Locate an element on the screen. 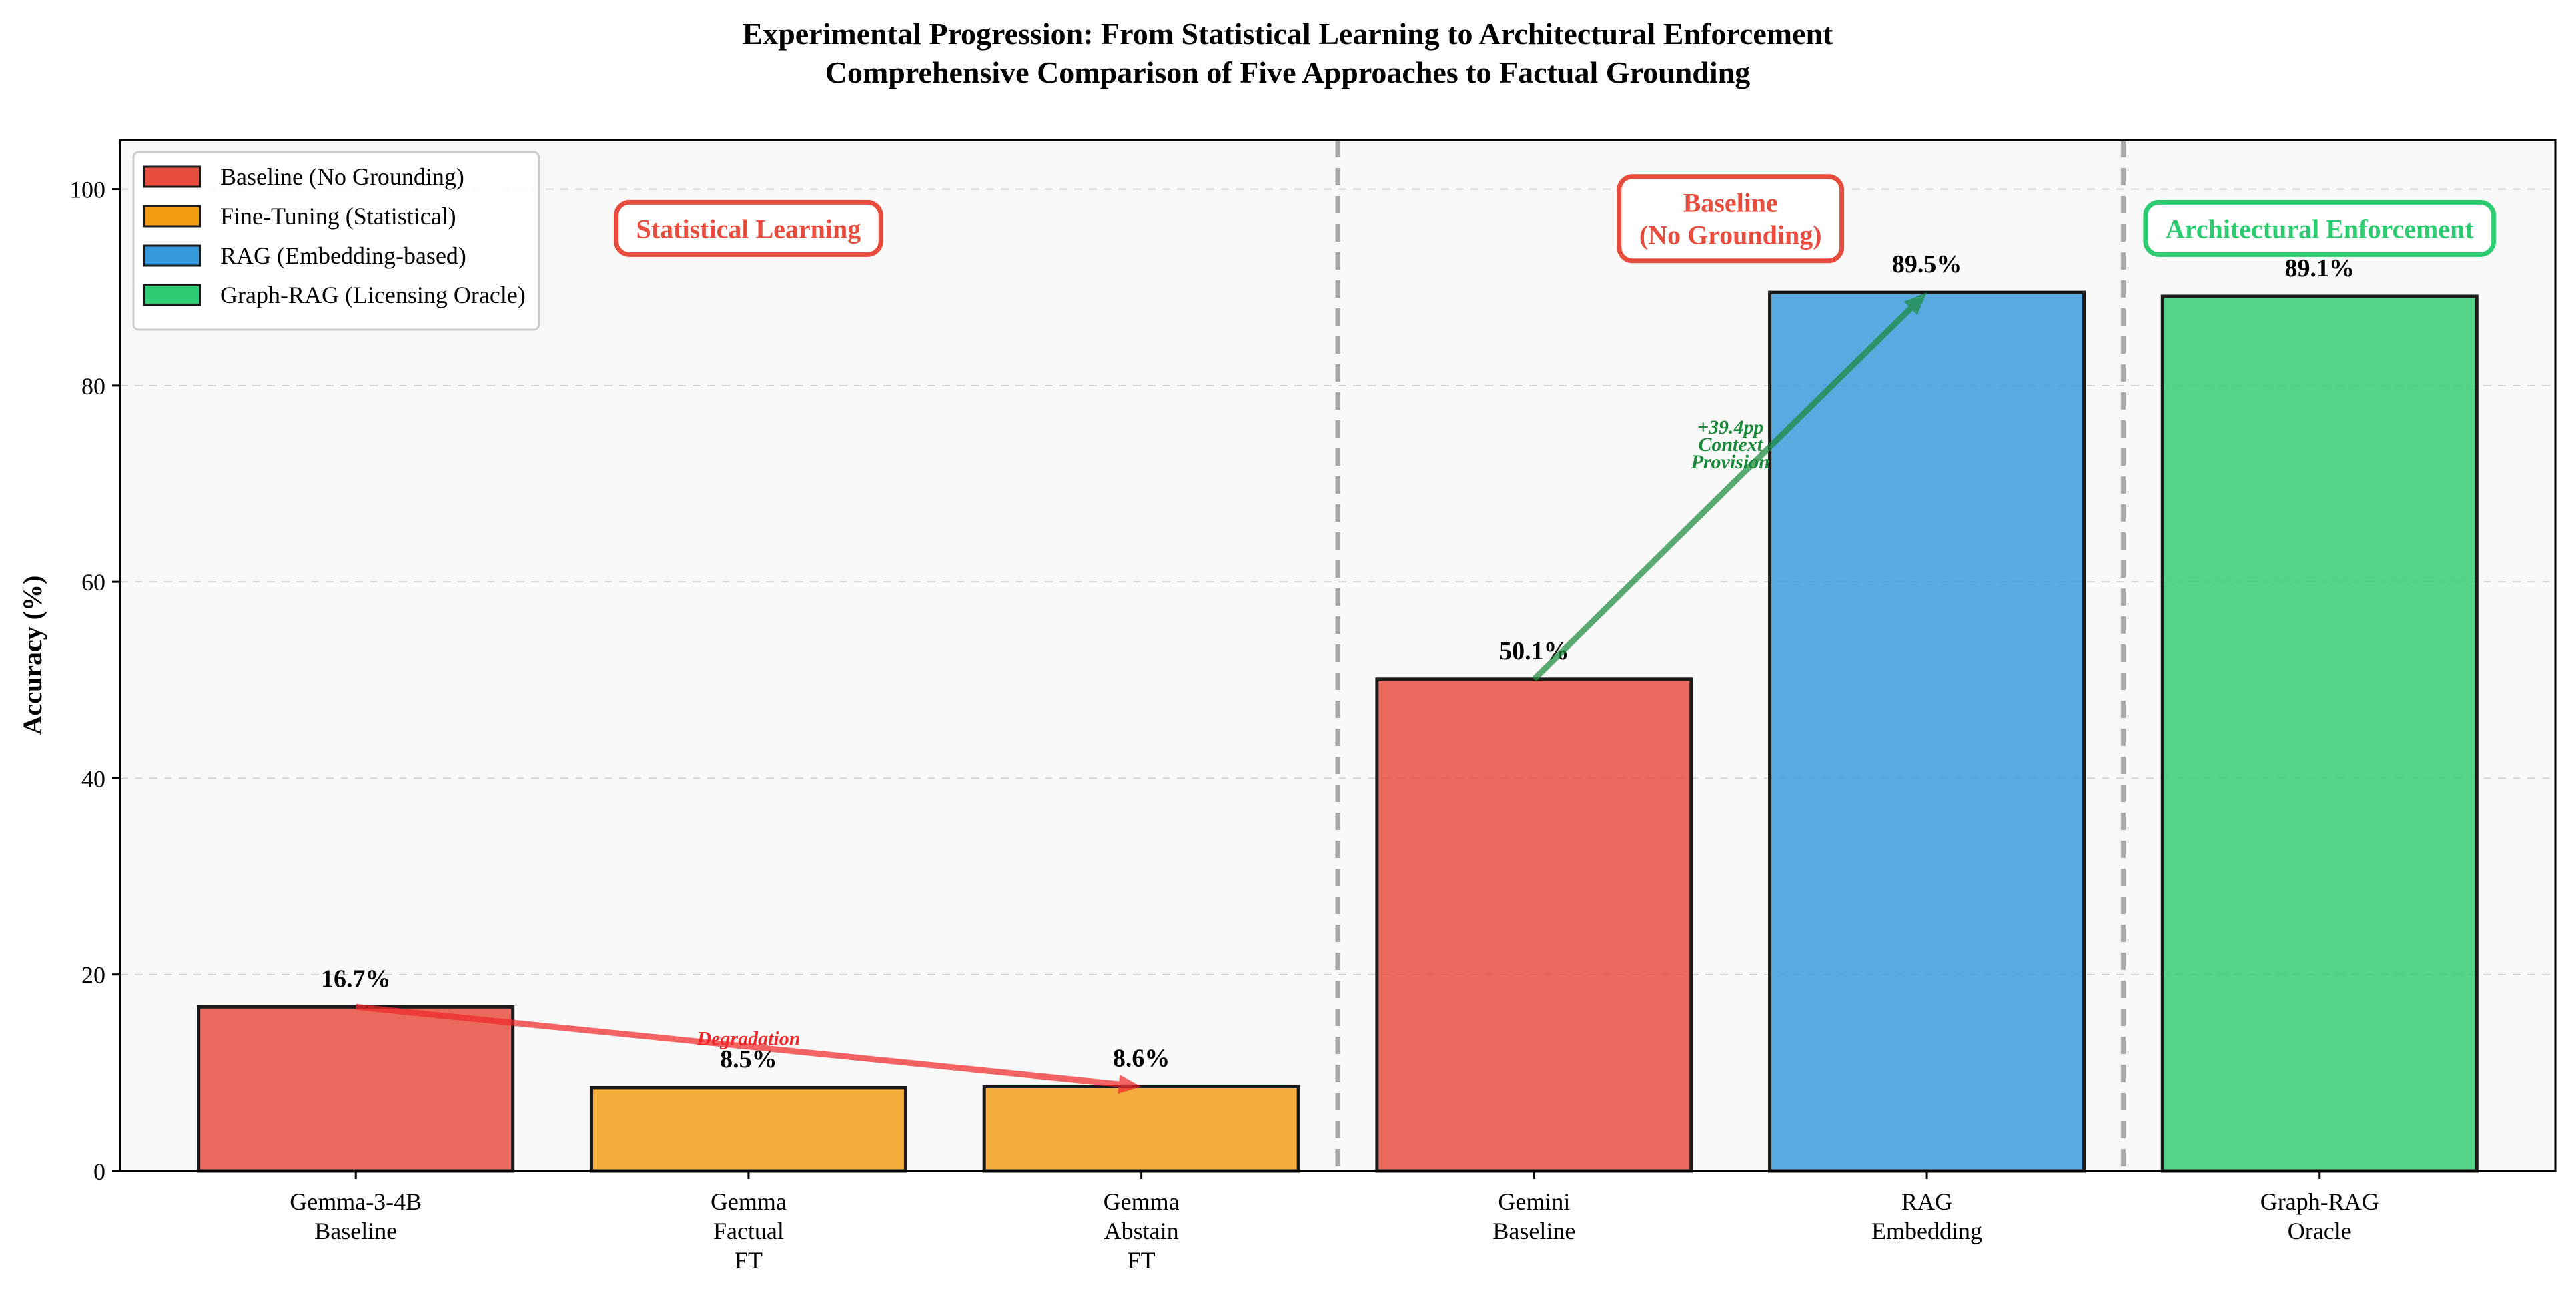  value-label: 16.7% is located at coordinates (356, 979).